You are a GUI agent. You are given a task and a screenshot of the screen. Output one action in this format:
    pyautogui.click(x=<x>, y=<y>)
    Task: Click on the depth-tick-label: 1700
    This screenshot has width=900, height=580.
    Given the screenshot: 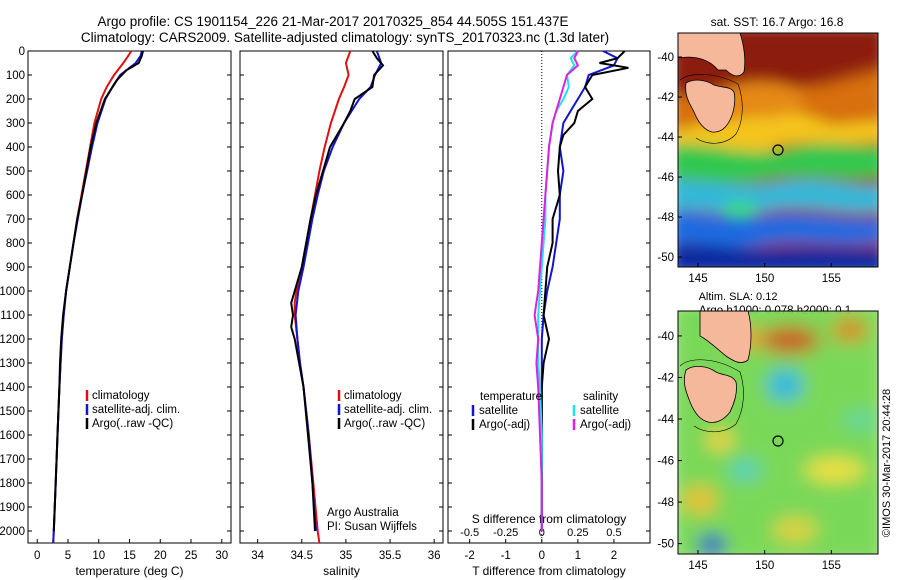 What is the action you would take?
    pyautogui.click(x=12, y=460)
    